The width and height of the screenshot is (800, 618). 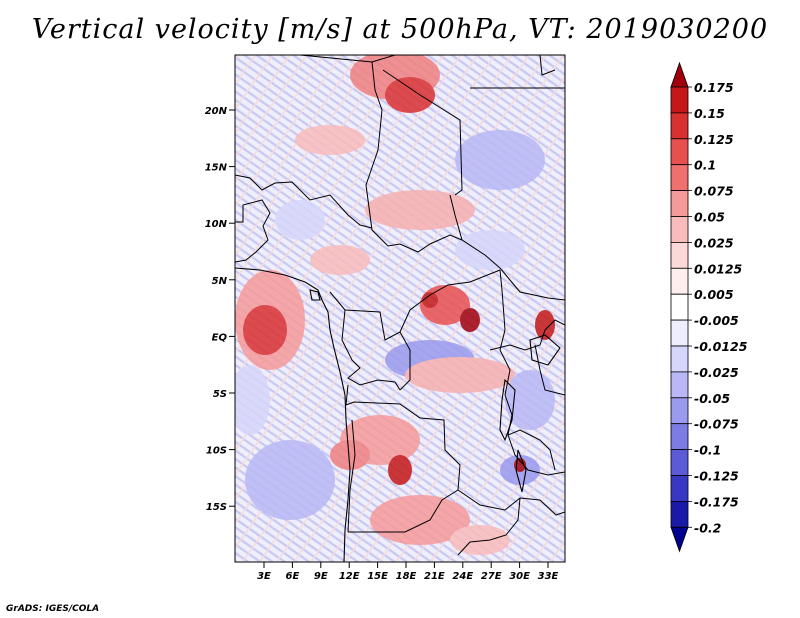 What do you see at coordinates (377, 576) in the screenshot?
I see `lon-tick-label: 15E` at bounding box center [377, 576].